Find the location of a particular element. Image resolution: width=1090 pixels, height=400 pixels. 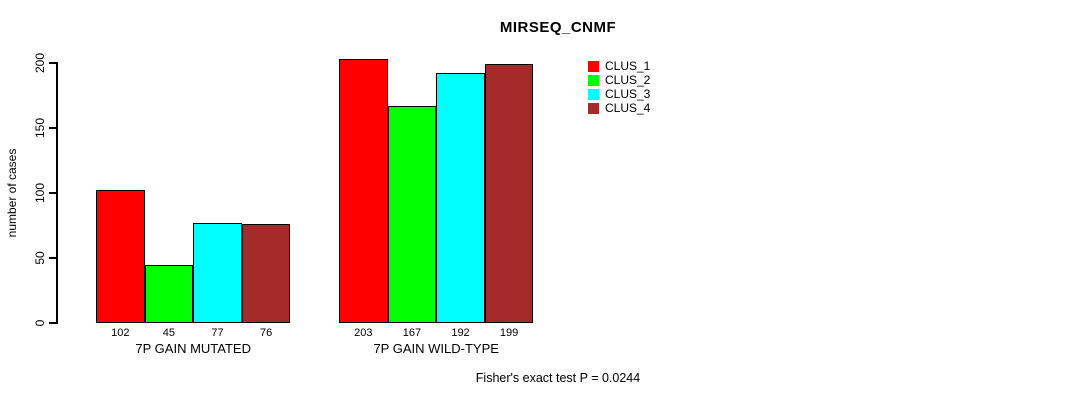

legend-item-clus_1: CLUS_1 is located at coordinates (619, 66).